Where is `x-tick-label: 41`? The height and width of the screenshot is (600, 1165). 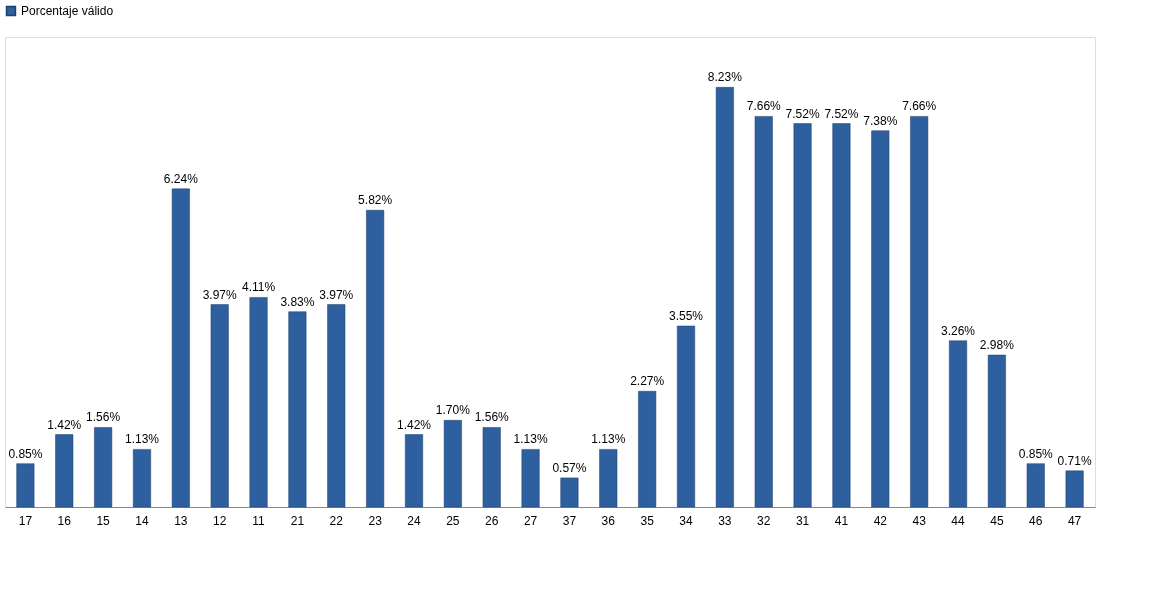
x-tick-label: 41 is located at coordinates (841, 520).